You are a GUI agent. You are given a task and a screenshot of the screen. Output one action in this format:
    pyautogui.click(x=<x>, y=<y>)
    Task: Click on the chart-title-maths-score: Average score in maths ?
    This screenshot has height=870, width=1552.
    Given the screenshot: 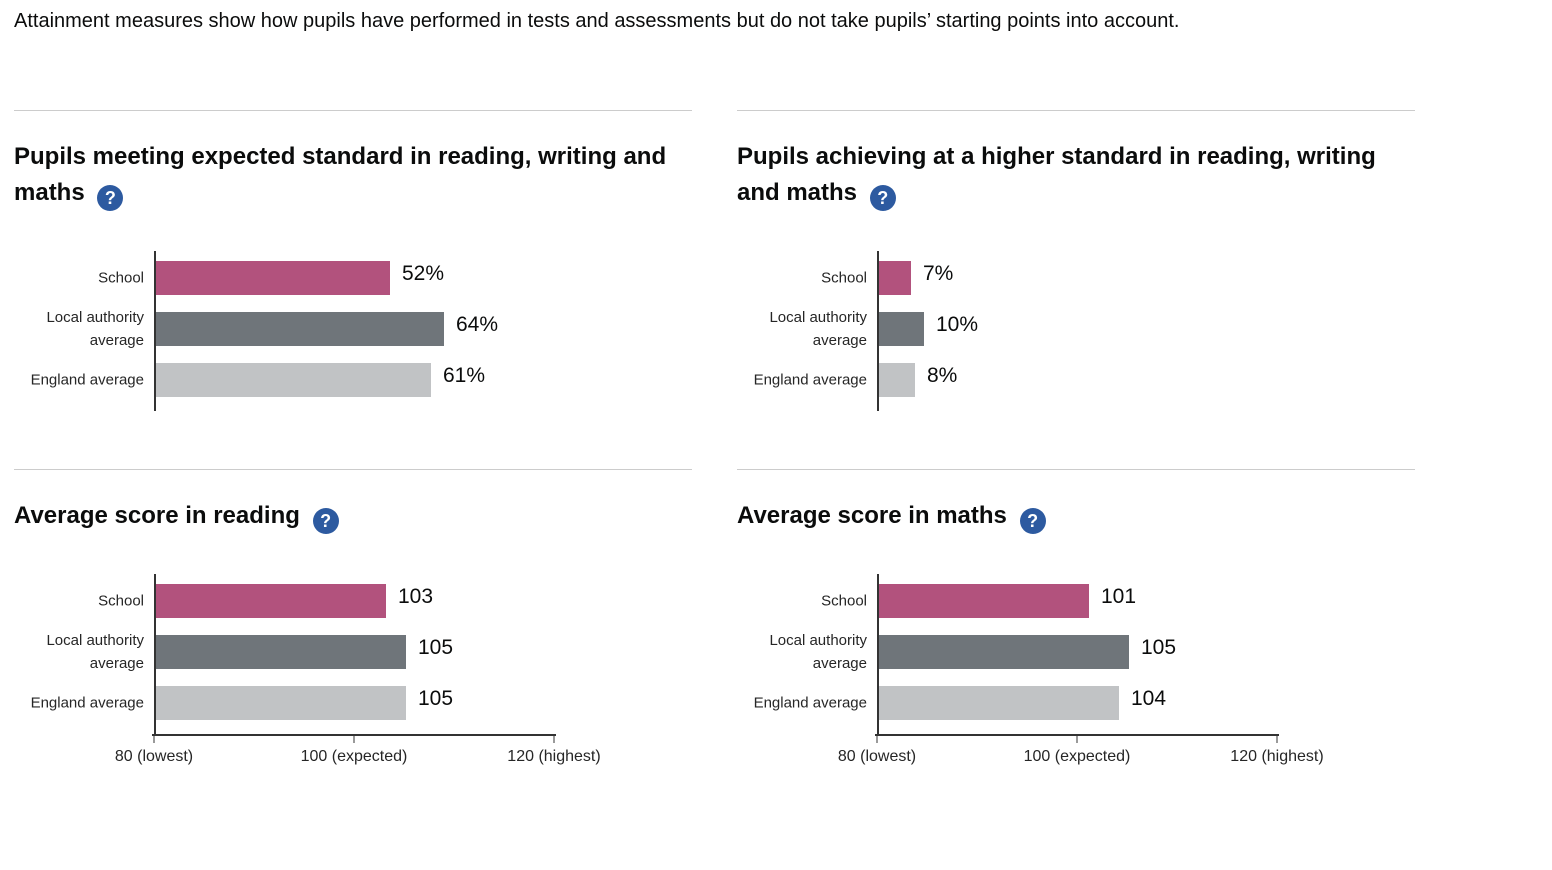 What is the action you would take?
    pyautogui.click(x=1076, y=516)
    